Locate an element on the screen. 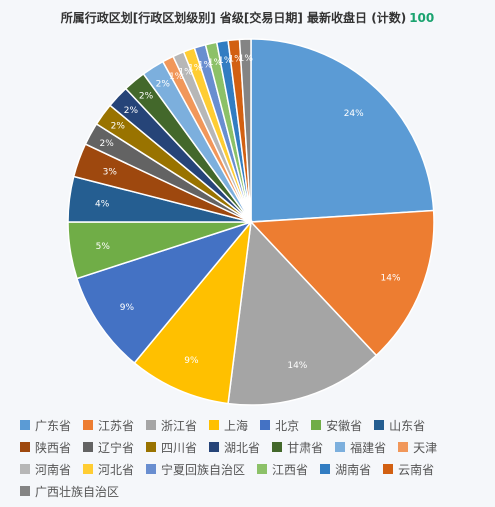 This screenshot has width=495, height=507. data-label-湖南省: 1% is located at coordinates (225, 61).